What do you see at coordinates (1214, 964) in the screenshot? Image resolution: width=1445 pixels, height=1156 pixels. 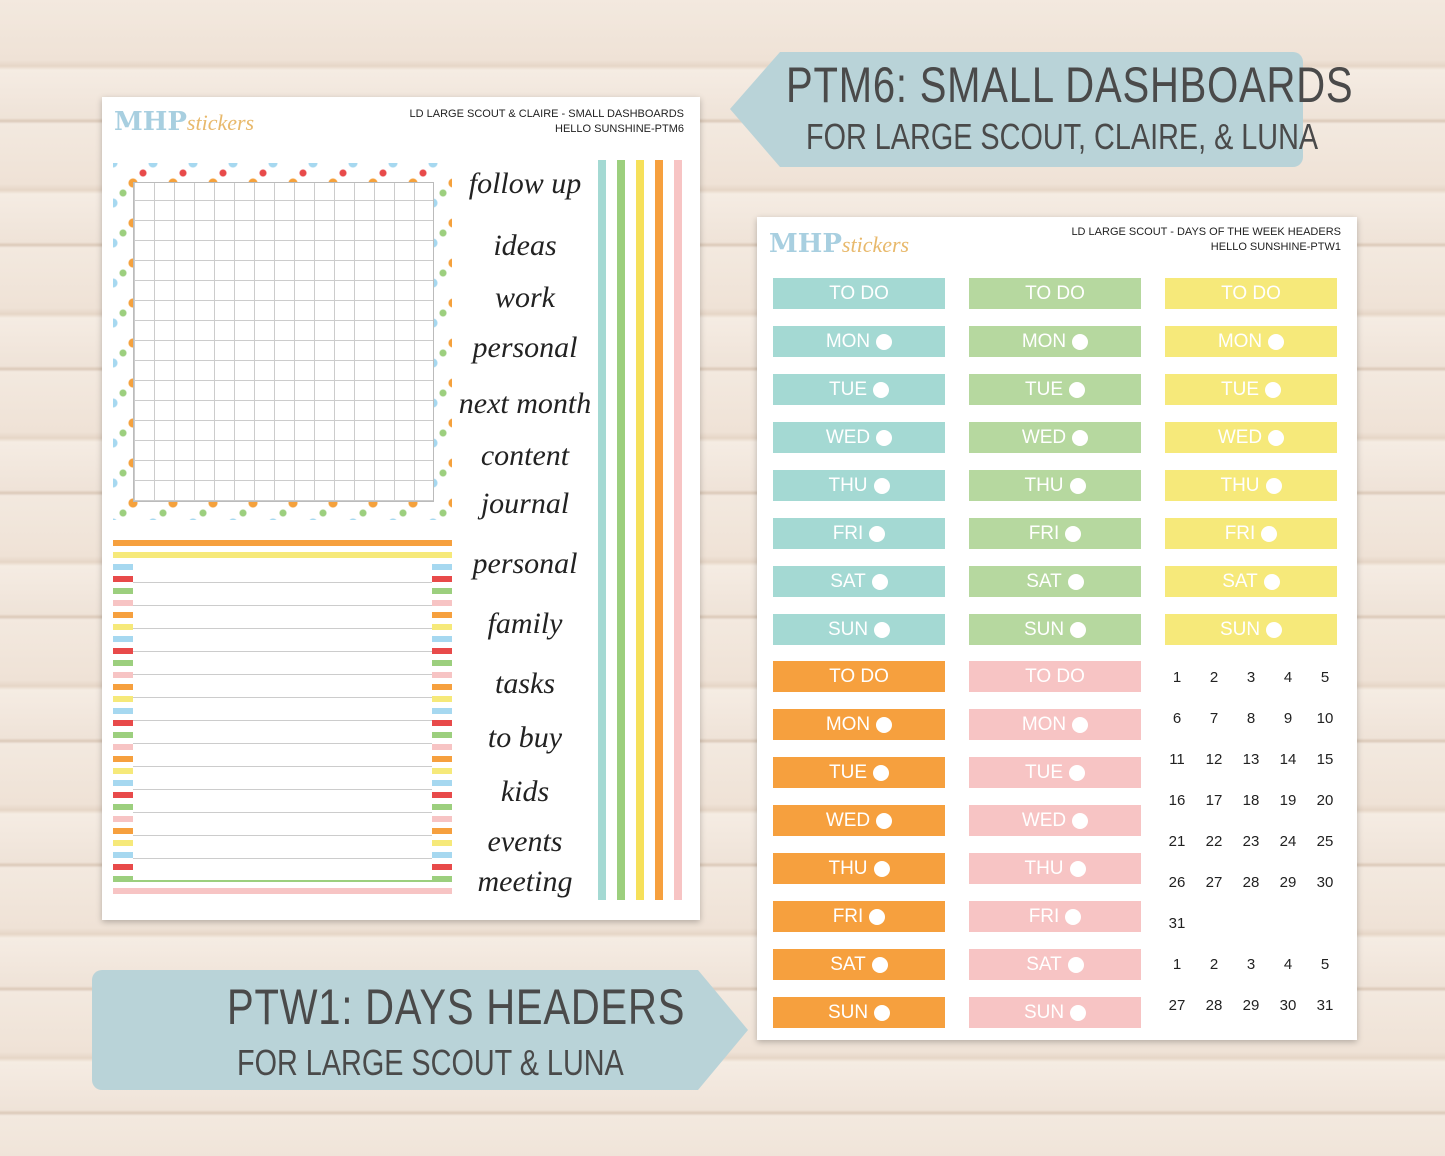 I see `calendar-number: 2` at bounding box center [1214, 964].